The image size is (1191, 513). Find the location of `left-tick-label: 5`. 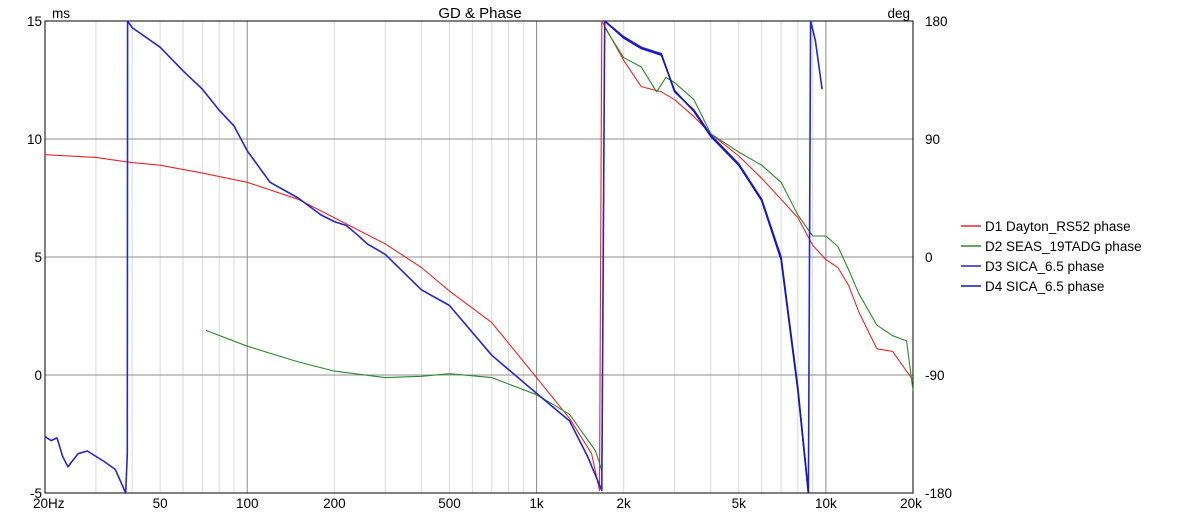

left-tick-label: 5 is located at coordinates (38, 257).